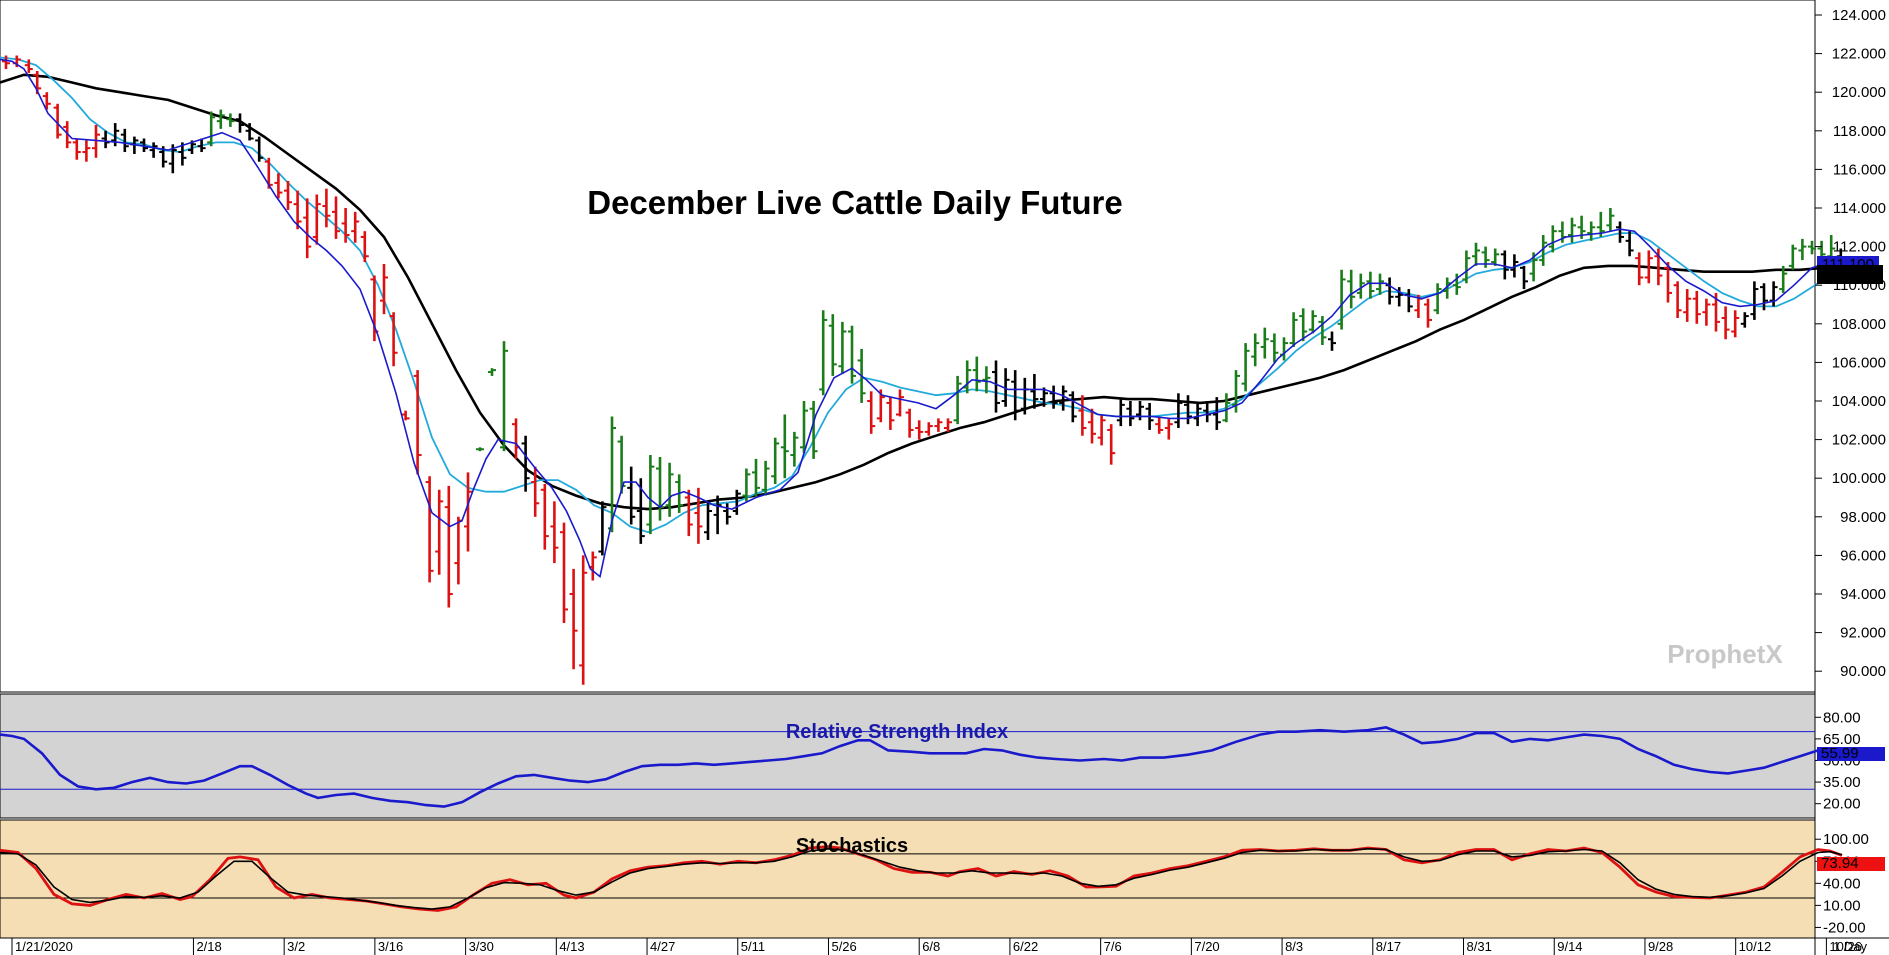  What do you see at coordinates (390, 946) in the screenshot?
I see `date-tick-label: 3/16` at bounding box center [390, 946].